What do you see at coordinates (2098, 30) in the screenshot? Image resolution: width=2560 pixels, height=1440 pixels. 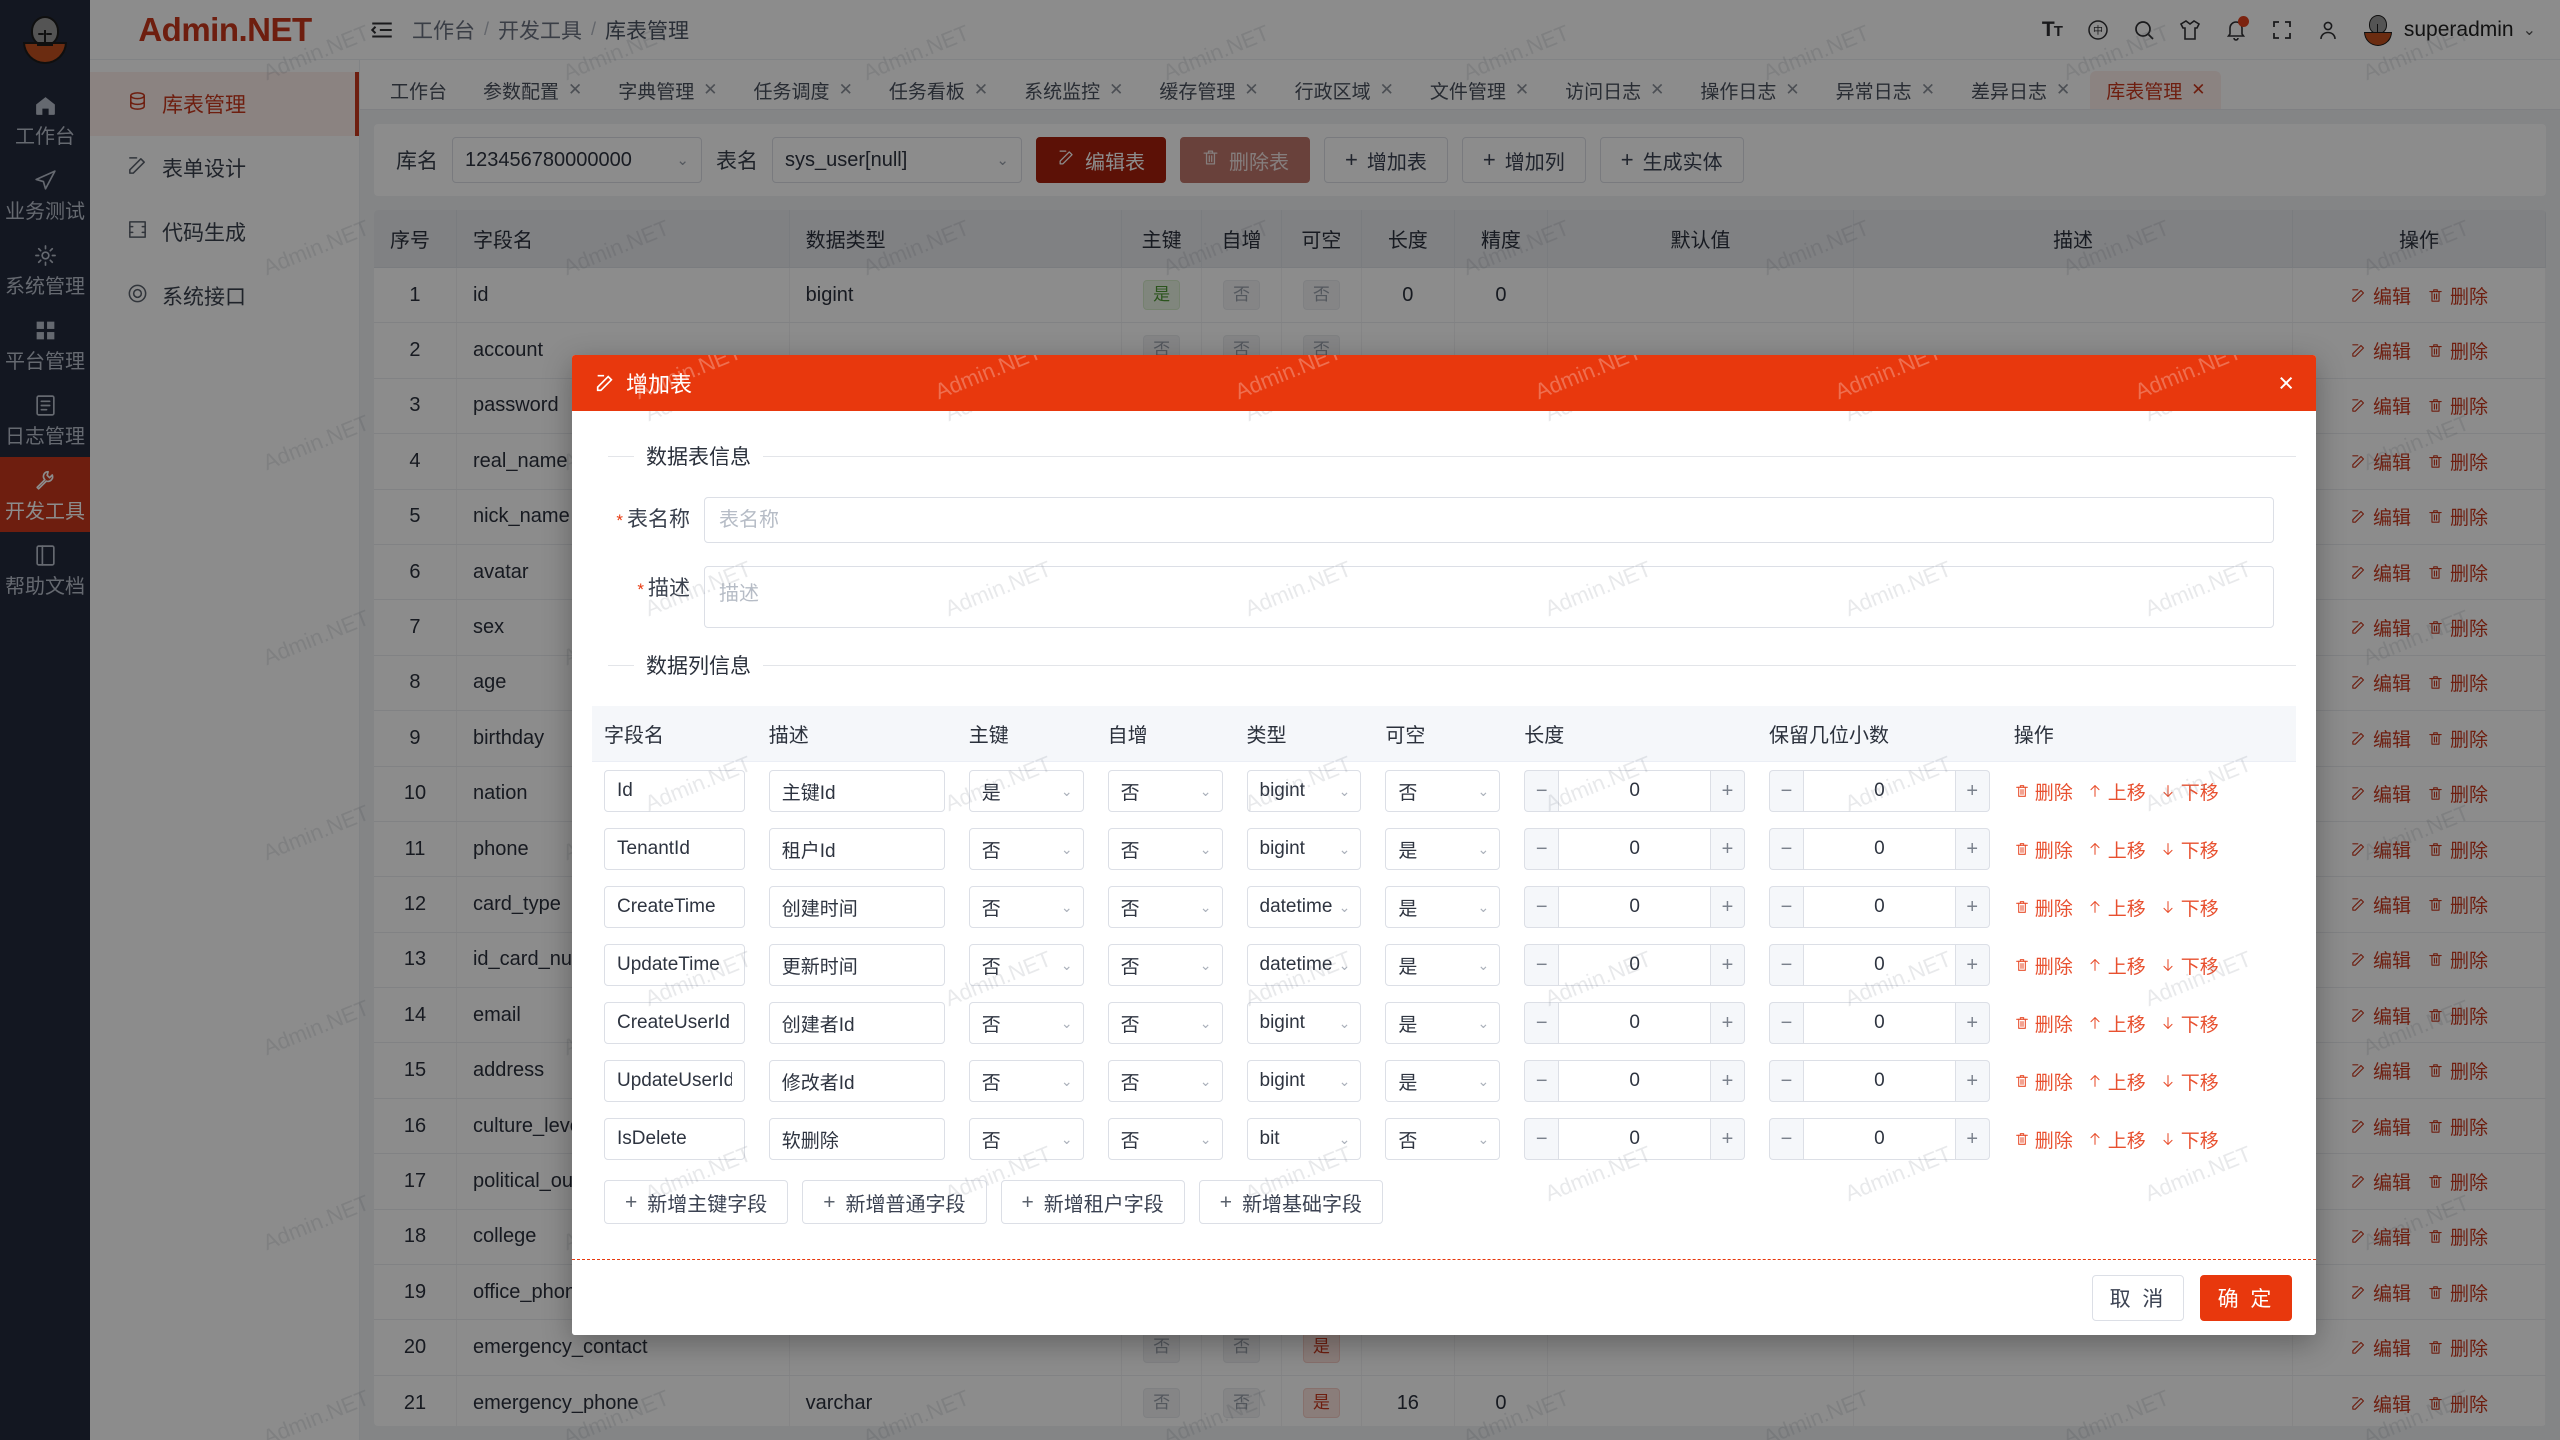 I see `language-icon: 中` at bounding box center [2098, 30].